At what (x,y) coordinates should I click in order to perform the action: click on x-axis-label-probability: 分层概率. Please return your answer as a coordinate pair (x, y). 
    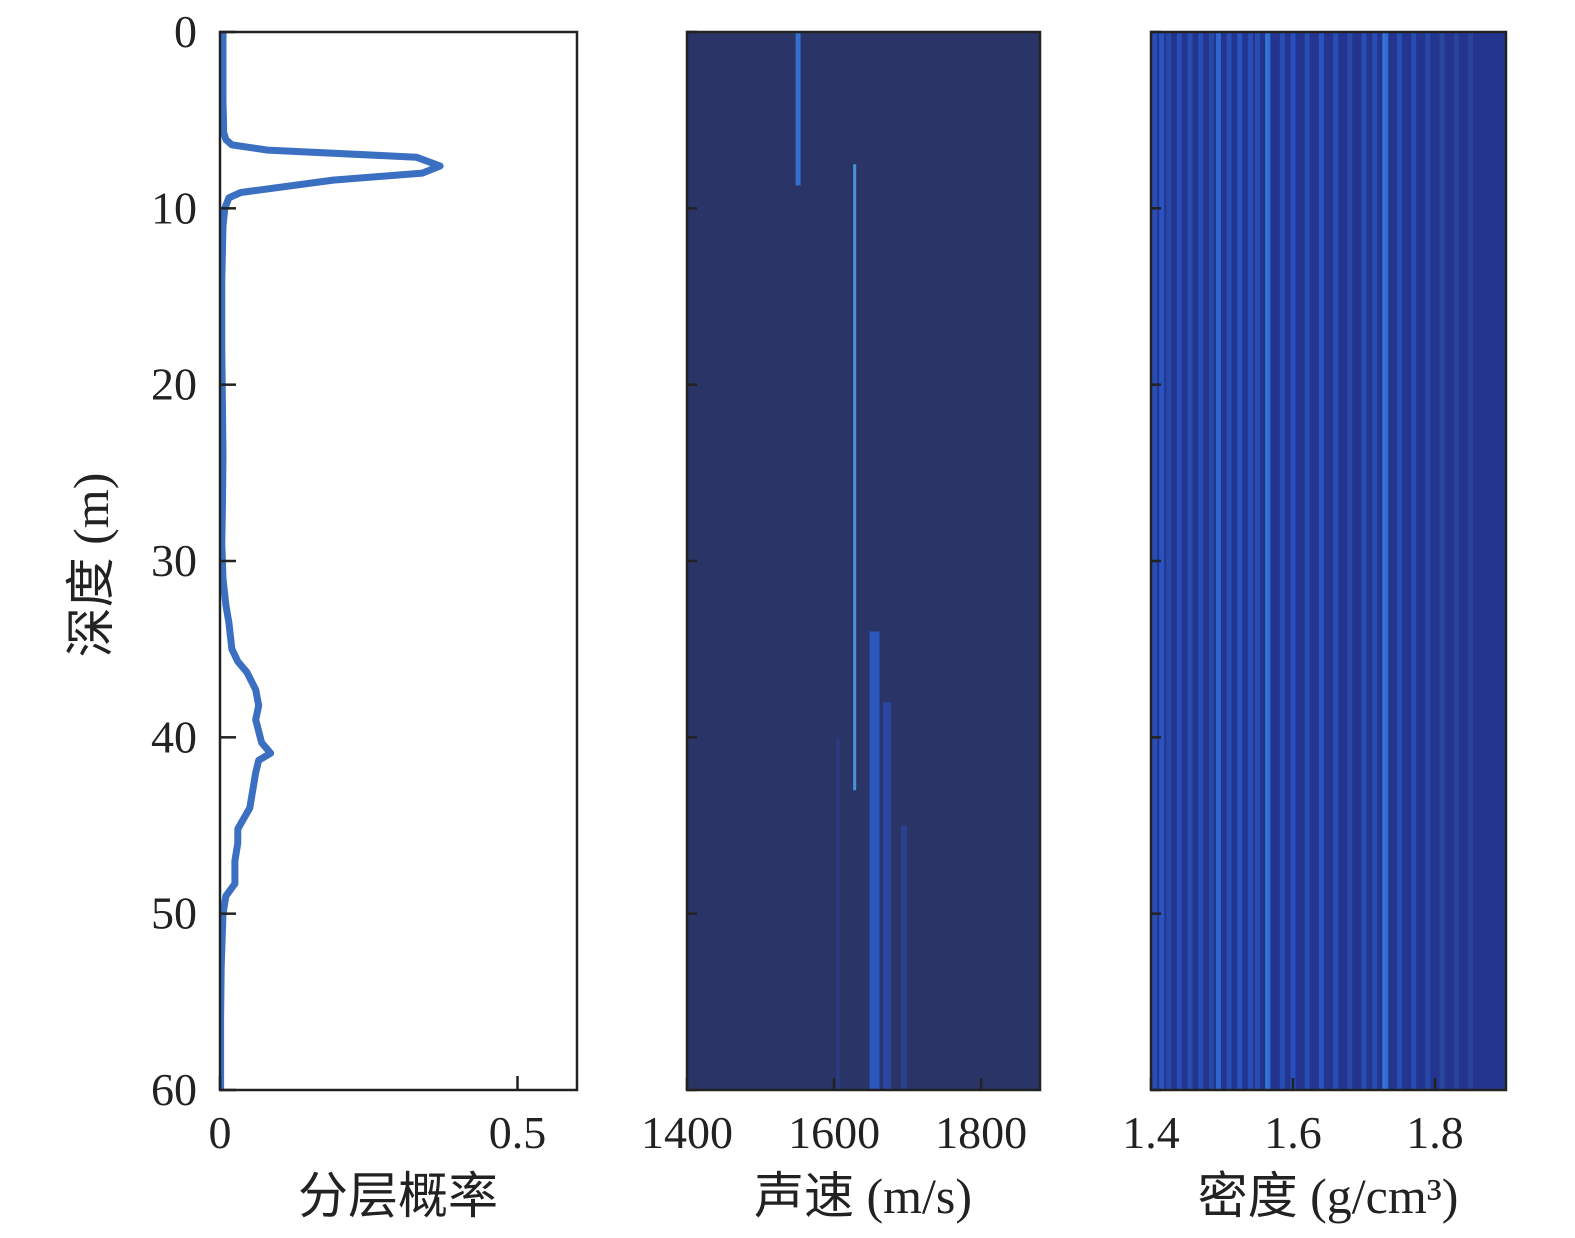
    Looking at the image, I should click on (398, 1196).